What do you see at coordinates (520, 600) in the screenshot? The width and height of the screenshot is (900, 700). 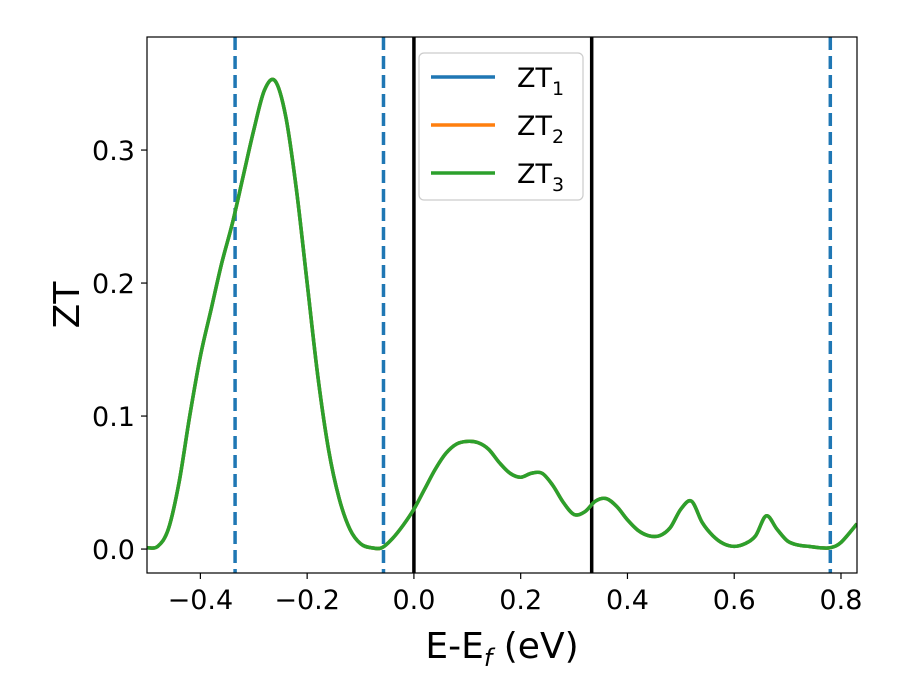 I see `x-tick-label: 0.2` at bounding box center [520, 600].